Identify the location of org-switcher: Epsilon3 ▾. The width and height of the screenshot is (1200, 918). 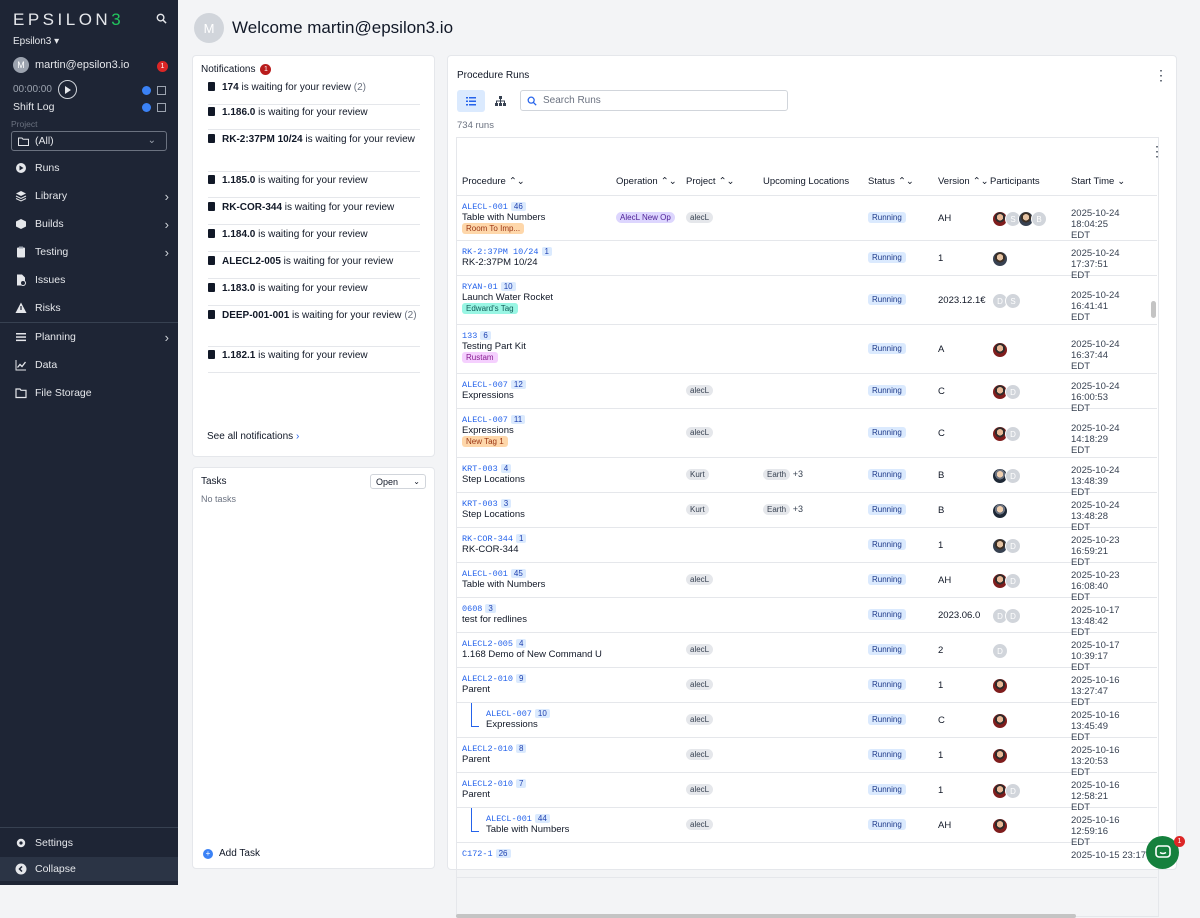
(36, 41).